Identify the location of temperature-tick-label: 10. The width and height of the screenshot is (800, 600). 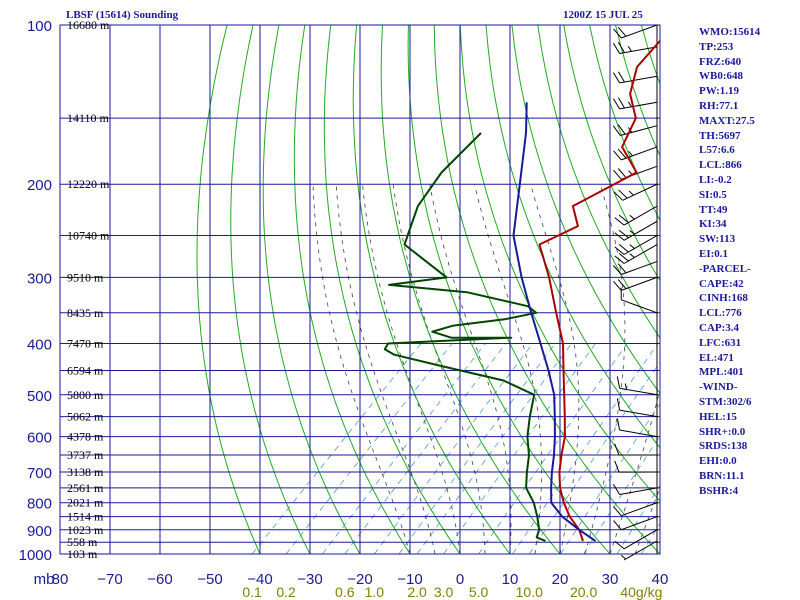
(510, 579).